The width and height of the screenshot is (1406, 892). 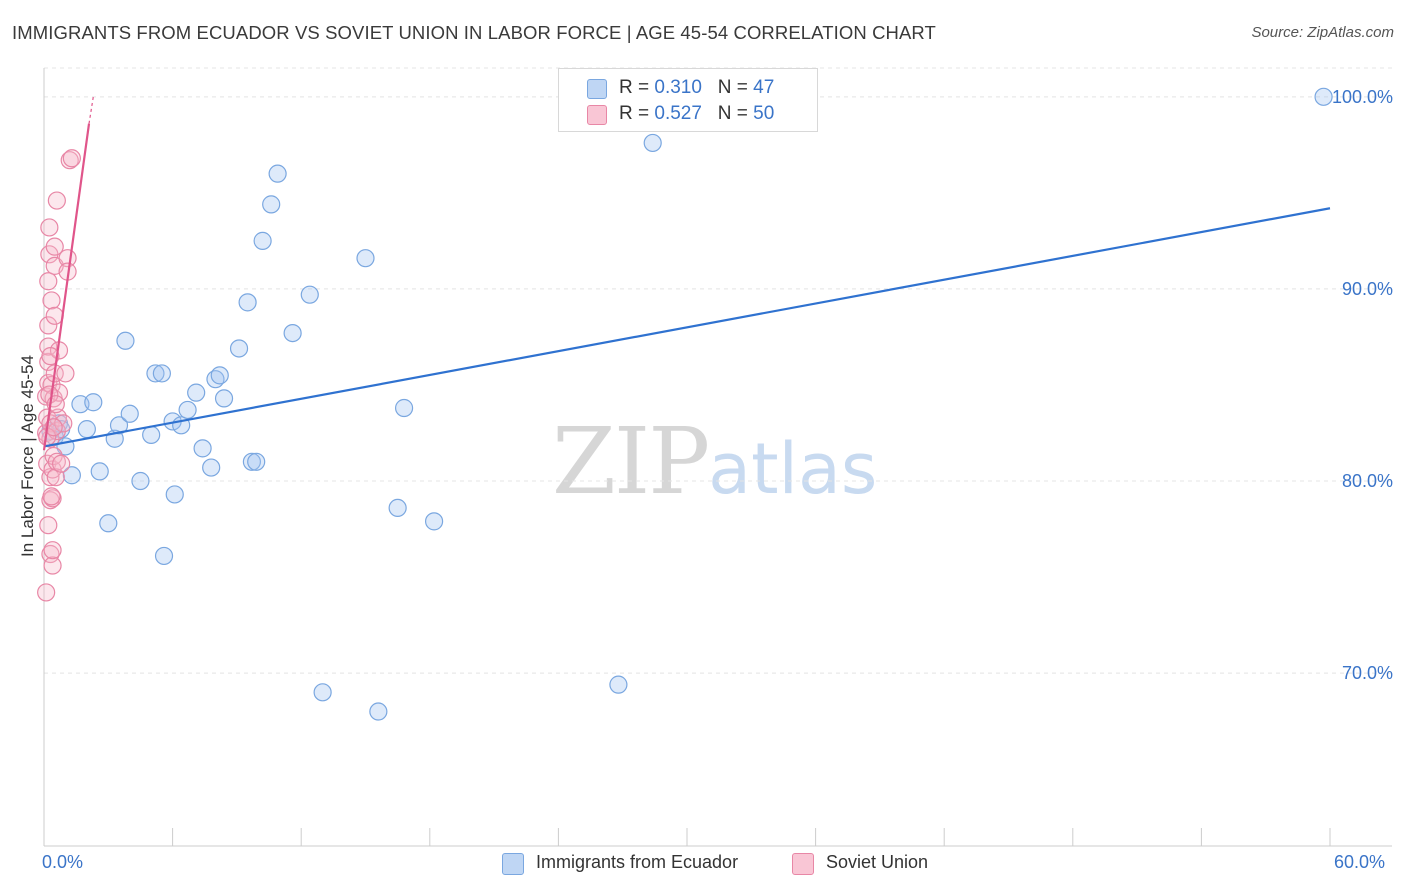 What do you see at coordinates (764, 113) in the screenshot?
I see `n-value-soviet: 50` at bounding box center [764, 113].